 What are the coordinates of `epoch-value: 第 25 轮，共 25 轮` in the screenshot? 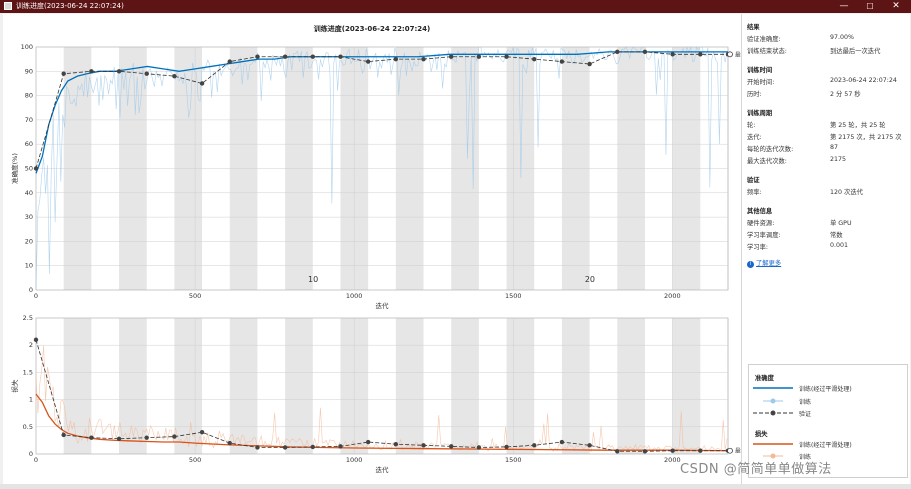 It's located at (858, 125).